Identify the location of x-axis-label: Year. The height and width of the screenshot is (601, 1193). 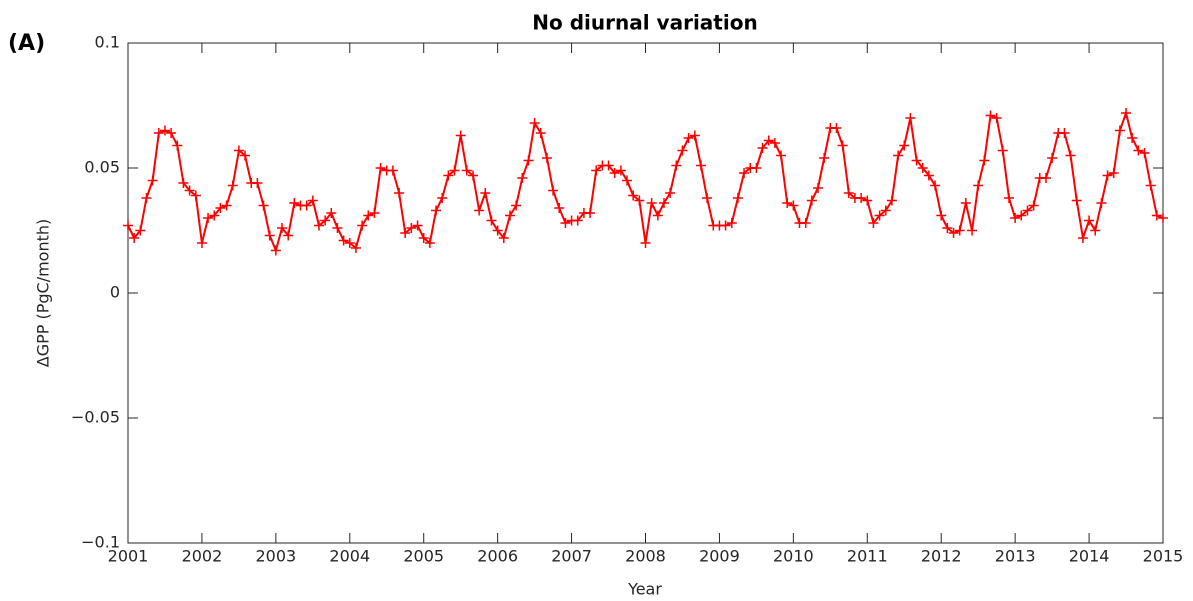
(644, 589).